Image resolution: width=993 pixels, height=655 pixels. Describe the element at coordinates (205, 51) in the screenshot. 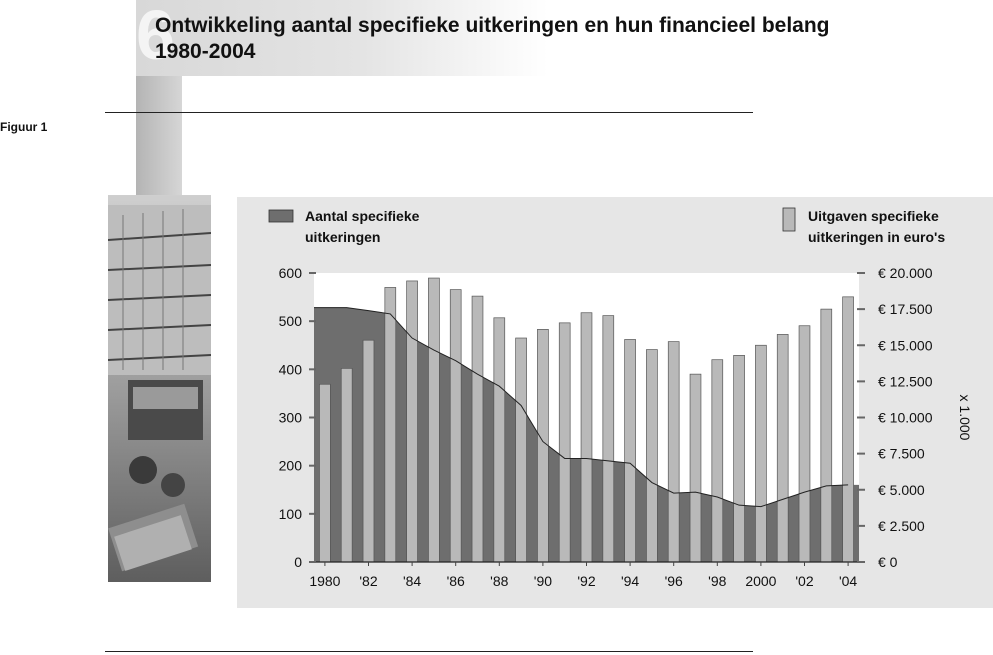

I see `figure-title-line2: 1980-2004` at that location.